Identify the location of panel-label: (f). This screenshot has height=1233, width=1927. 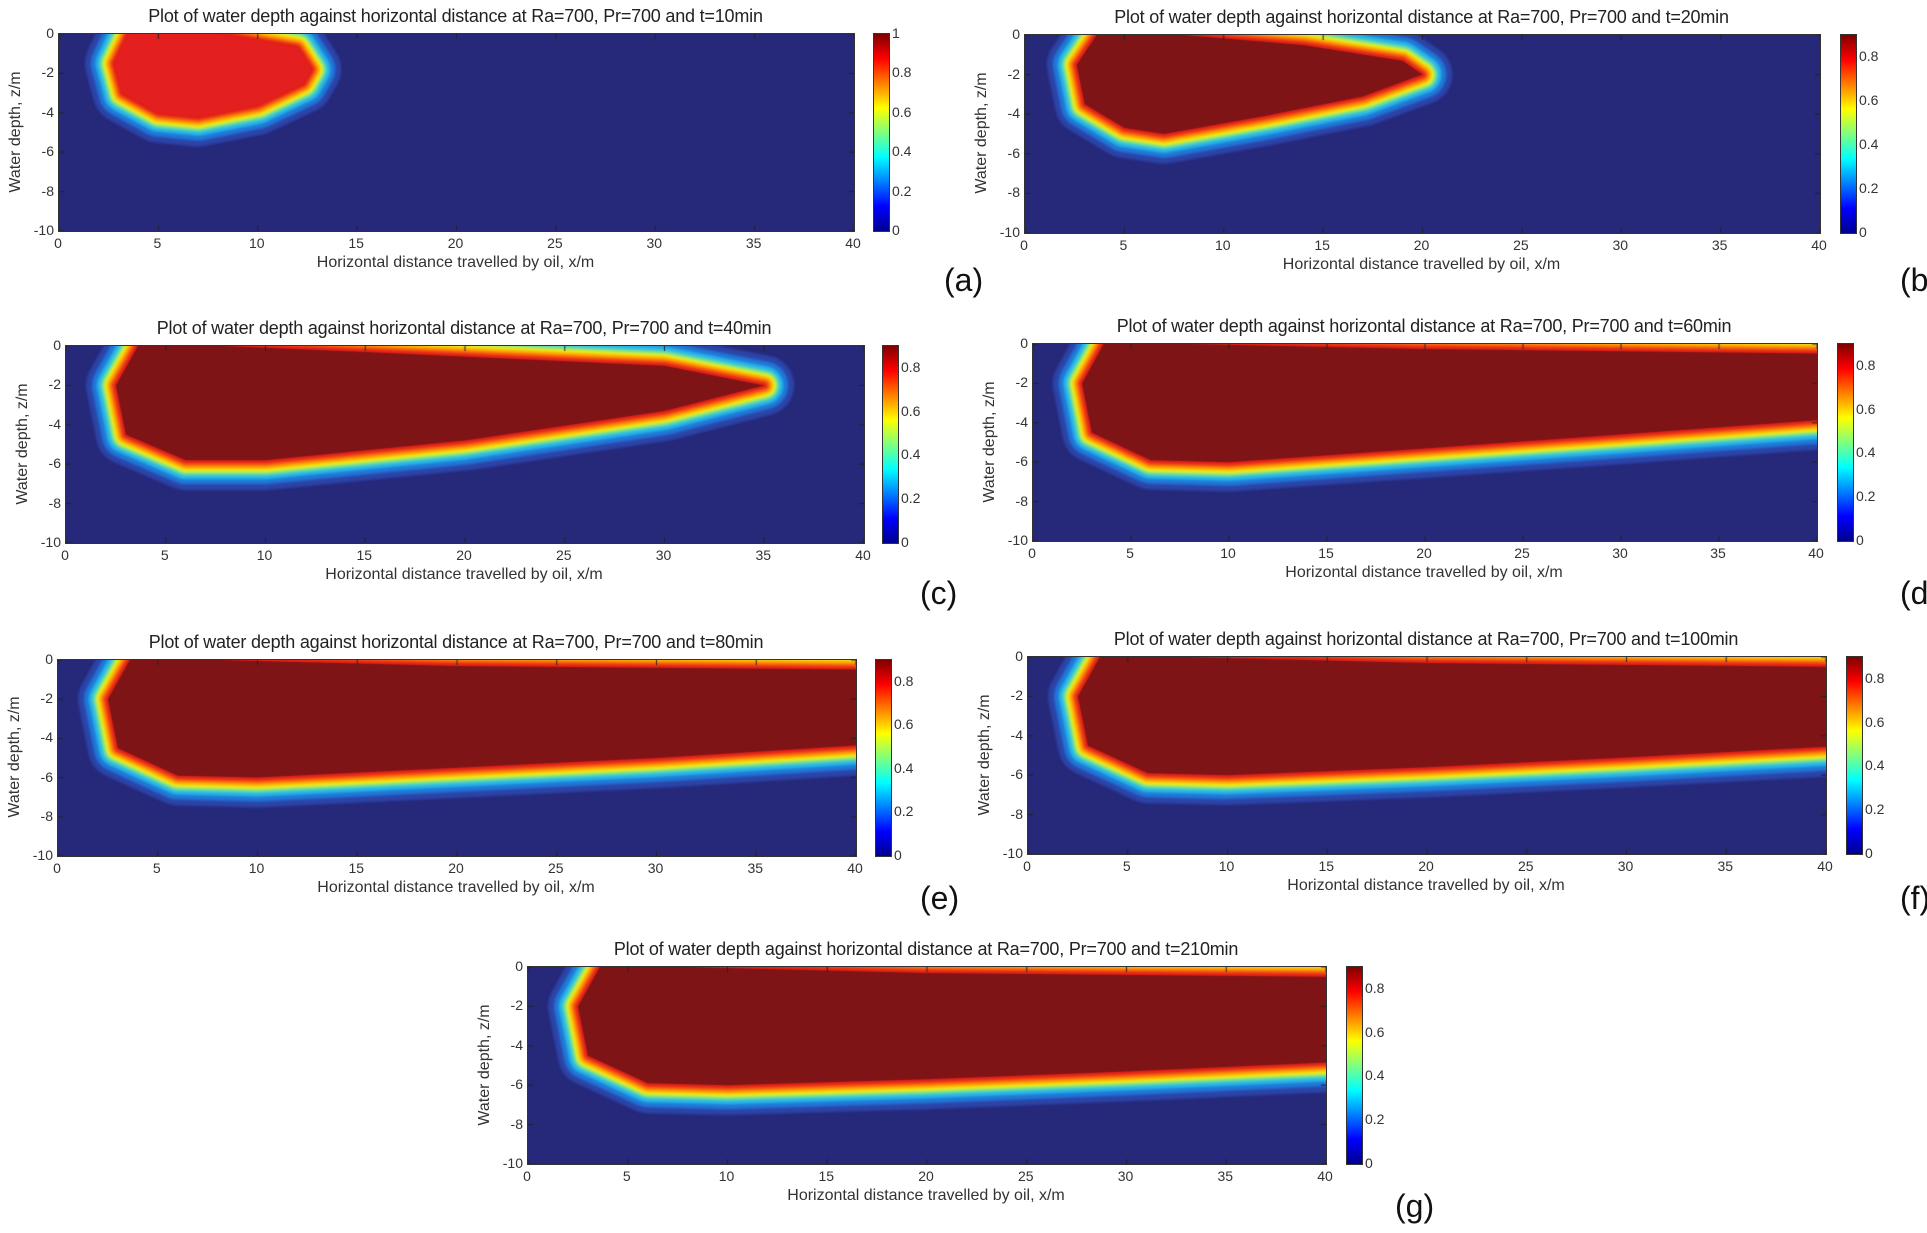
(1913, 898).